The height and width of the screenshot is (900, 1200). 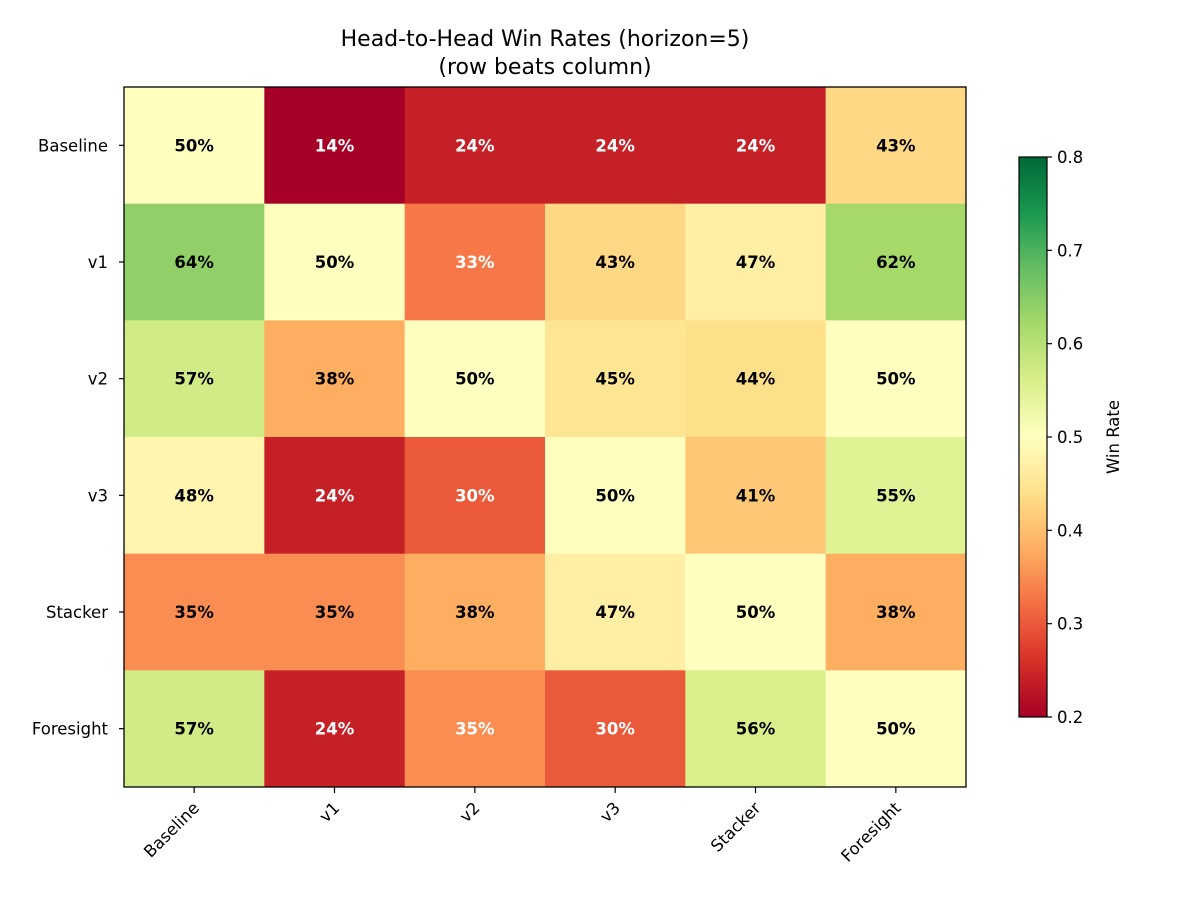 I want to click on colorbar-tick-label: 0.8, so click(x=1070, y=157).